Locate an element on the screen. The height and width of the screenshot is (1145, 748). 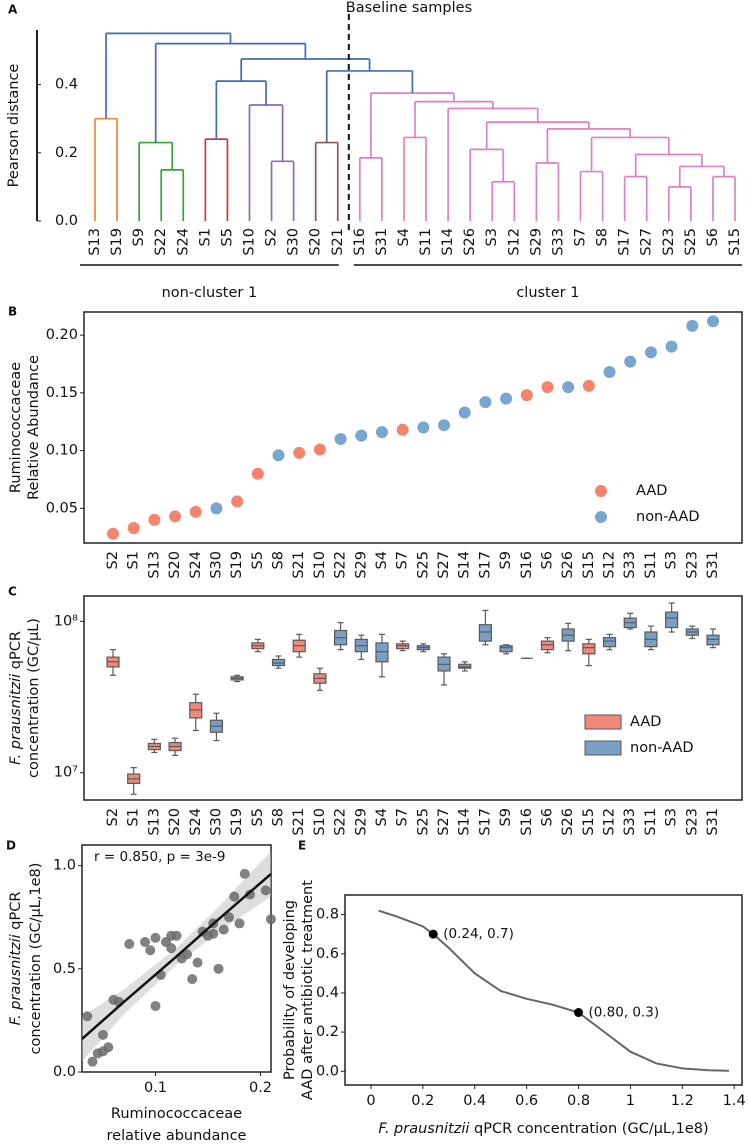
leaf-label: S33 is located at coordinates (558, 242).